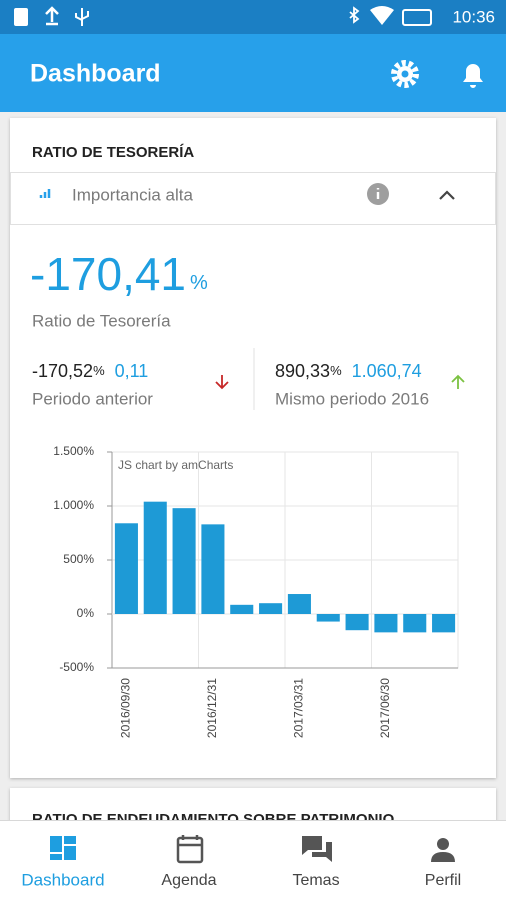 This screenshot has width=506, height=900. Describe the element at coordinates (175, 465) in the screenshot. I see `watermark: JS chart by amCharts` at that location.